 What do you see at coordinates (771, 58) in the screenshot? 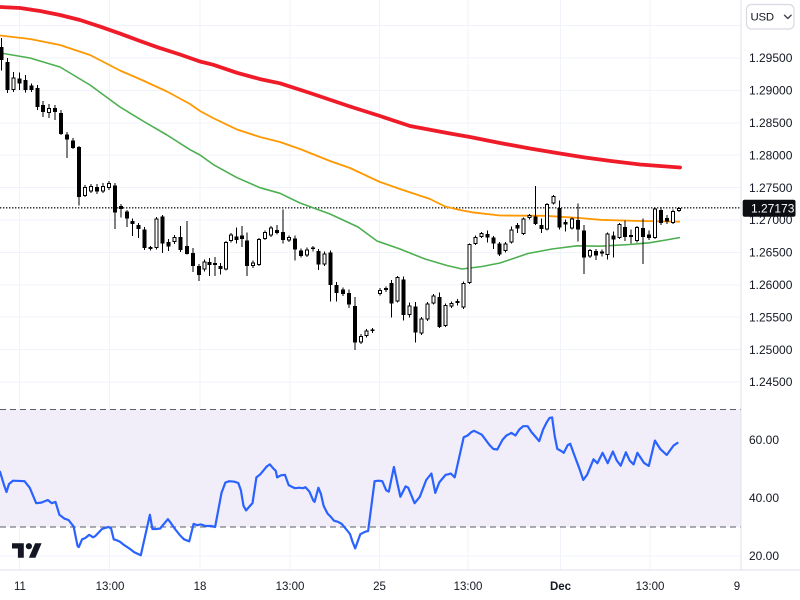
I see `svg-text: 1.29500` at bounding box center [771, 58].